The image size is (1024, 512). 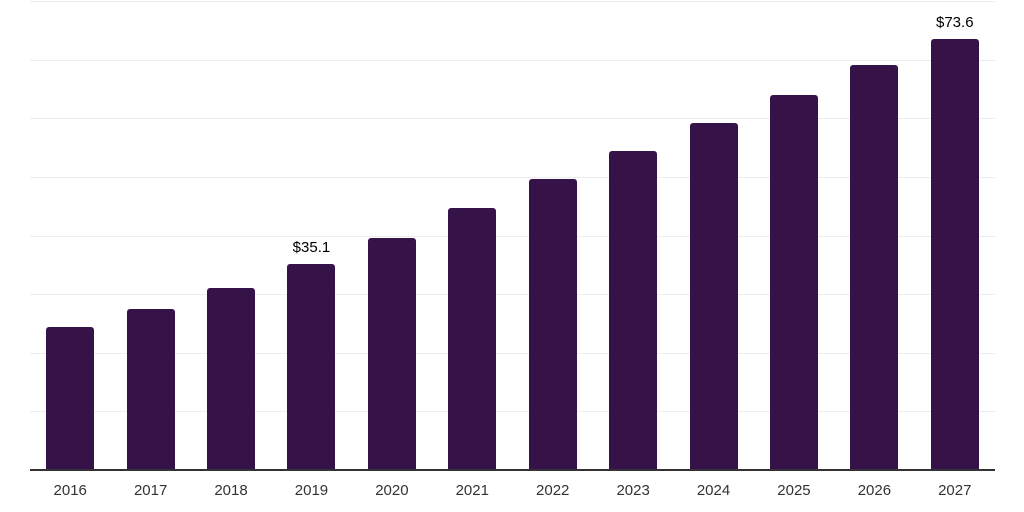 I want to click on x-tick-label-2026: 2026, so click(x=874, y=490).